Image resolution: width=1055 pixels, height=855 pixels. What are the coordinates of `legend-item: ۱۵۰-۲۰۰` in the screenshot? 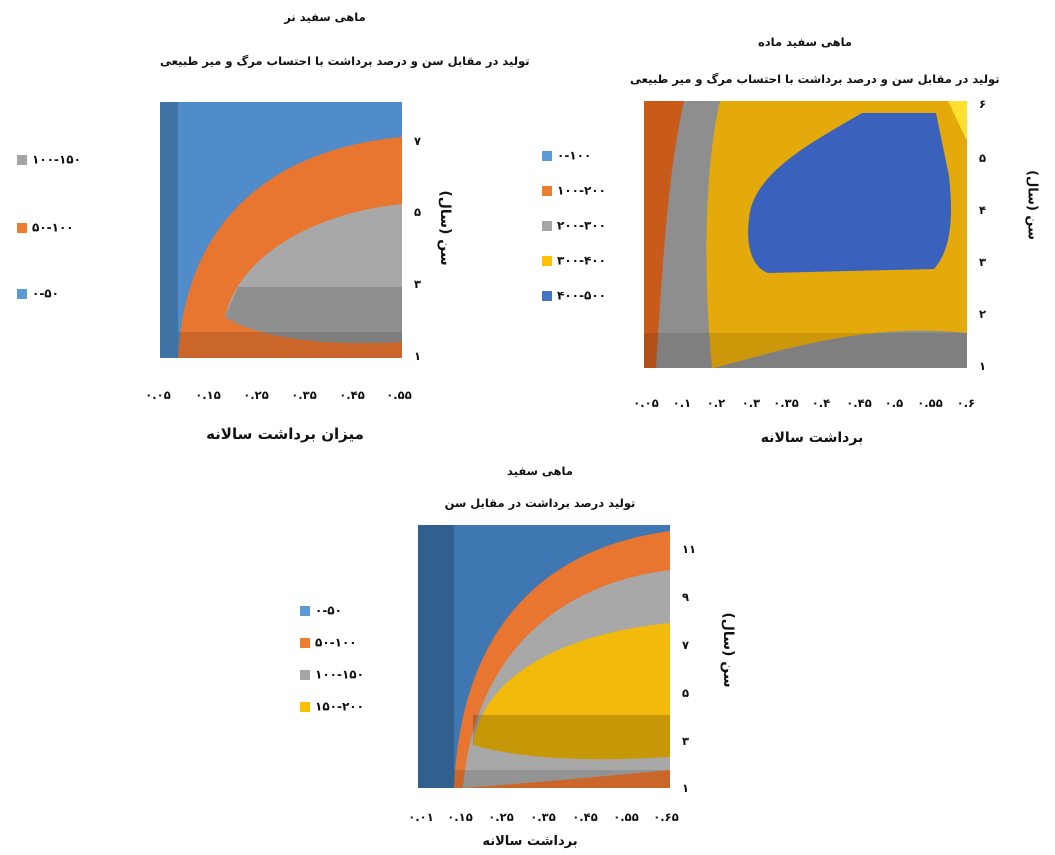 It's located at (332, 706).